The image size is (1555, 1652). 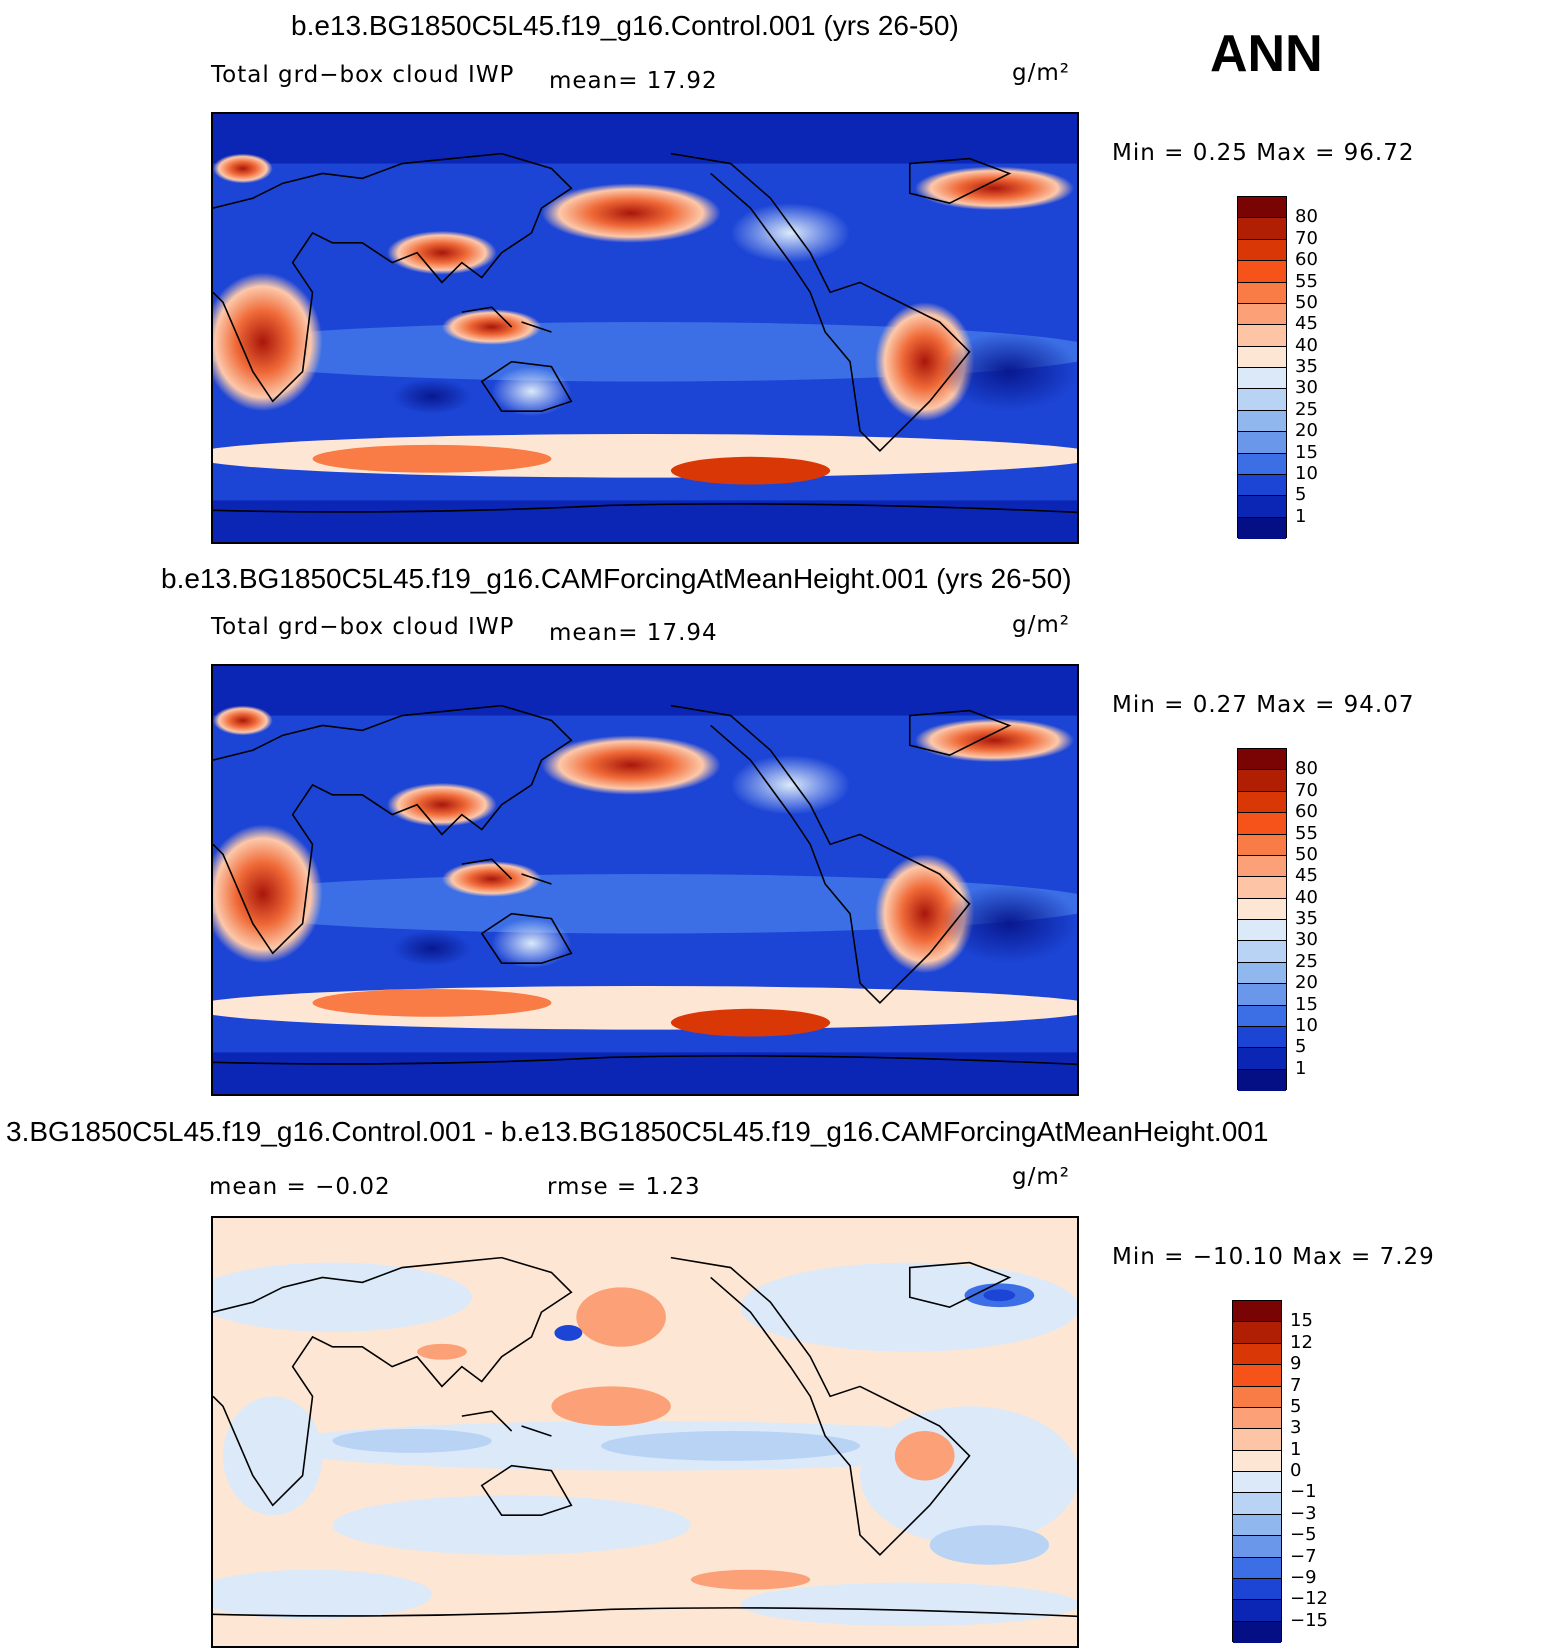 What do you see at coordinates (1041, 1177) in the screenshot?
I see `panel-3-units: g/m²` at bounding box center [1041, 1177].